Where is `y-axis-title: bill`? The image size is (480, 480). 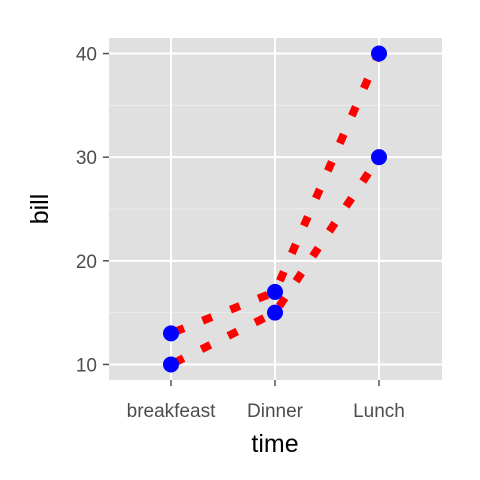
y-axis-title: bill is located at coordinates (40, 209).